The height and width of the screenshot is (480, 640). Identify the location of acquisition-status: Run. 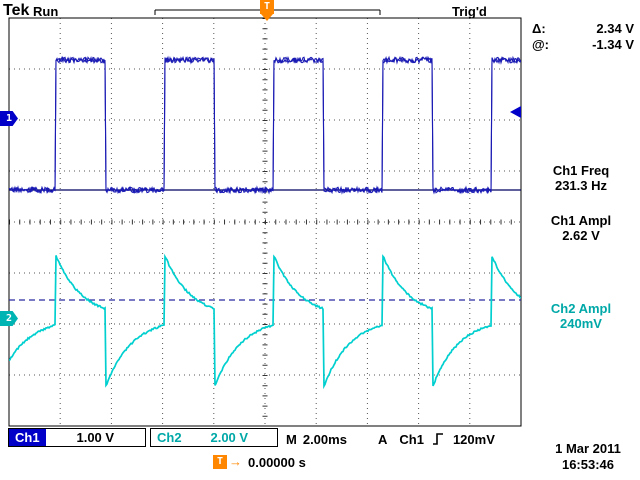
(46, 11).